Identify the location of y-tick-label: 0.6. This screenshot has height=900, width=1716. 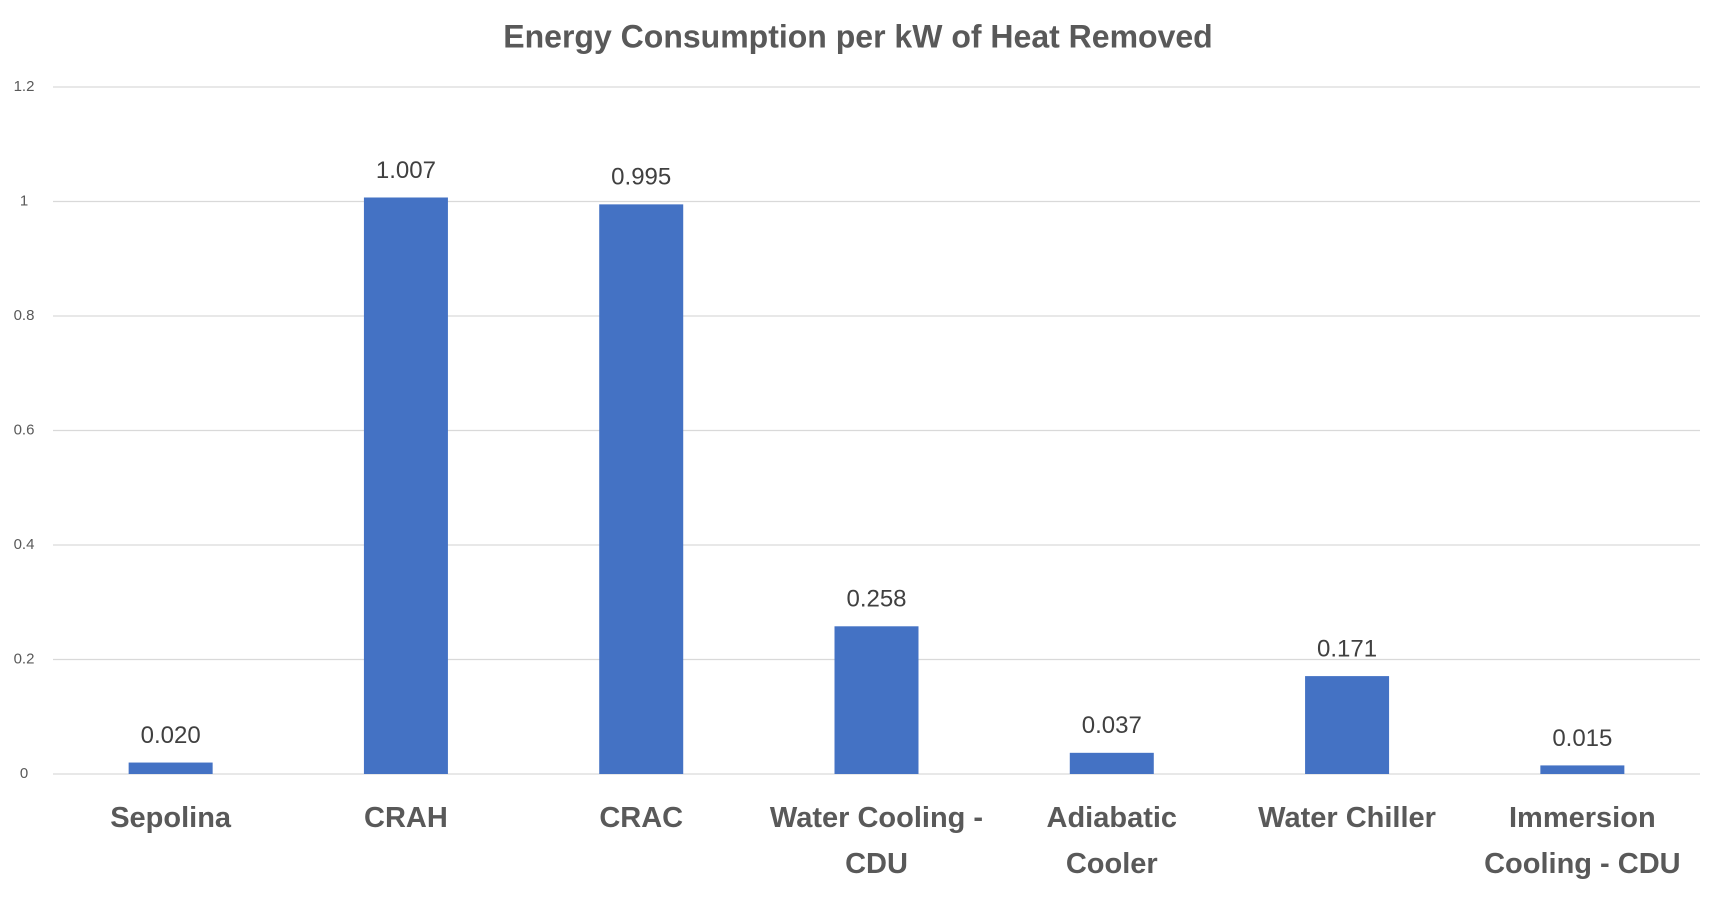
(24, 429).